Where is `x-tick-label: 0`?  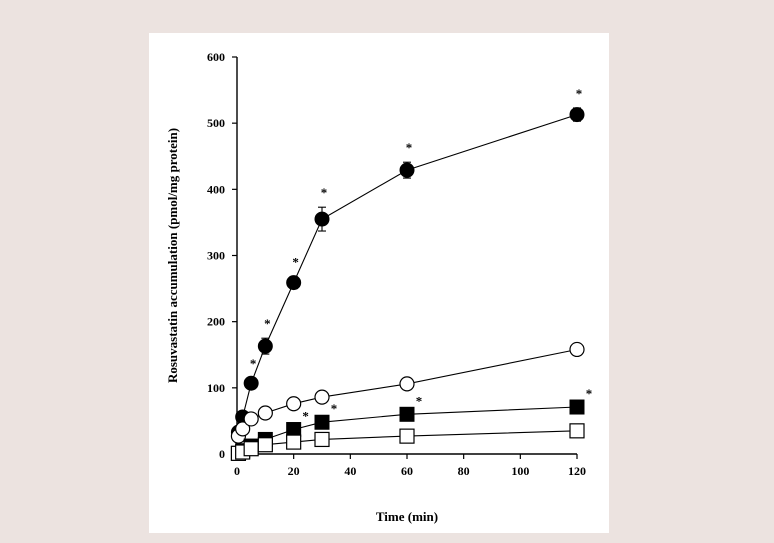
x-tick-label: 0 is located at coordinates (237, 471).